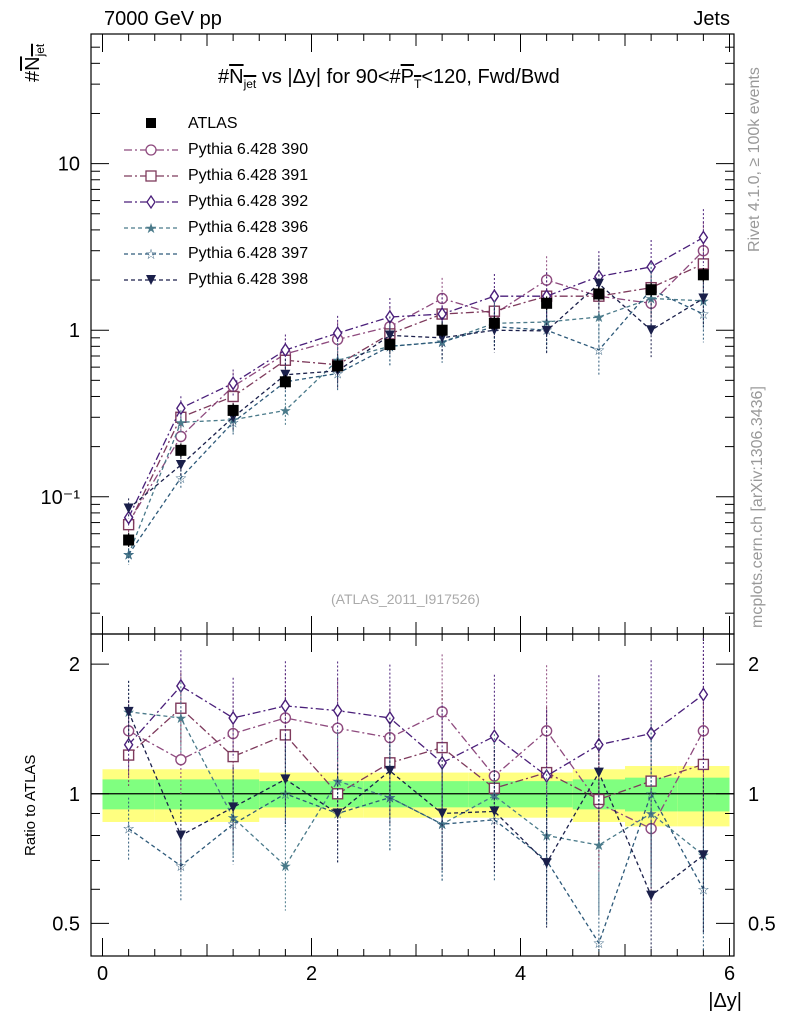  What do you see at coordinates (405, 599) in the screenshot?
I see `analysis-tag: (ATLAS_2011_I917526)` at bounding box center [405, 599].